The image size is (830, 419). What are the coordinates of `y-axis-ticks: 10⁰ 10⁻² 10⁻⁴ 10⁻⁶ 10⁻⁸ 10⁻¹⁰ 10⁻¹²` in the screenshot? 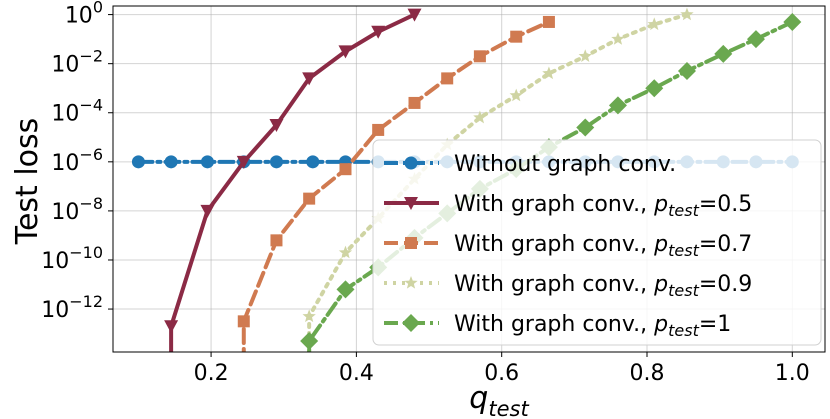 It's located at (77, 161).